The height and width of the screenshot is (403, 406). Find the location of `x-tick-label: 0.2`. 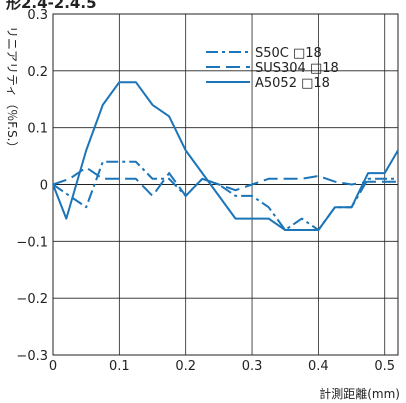

x-tick-label: 0.2 is located at coordinates (185, 366).